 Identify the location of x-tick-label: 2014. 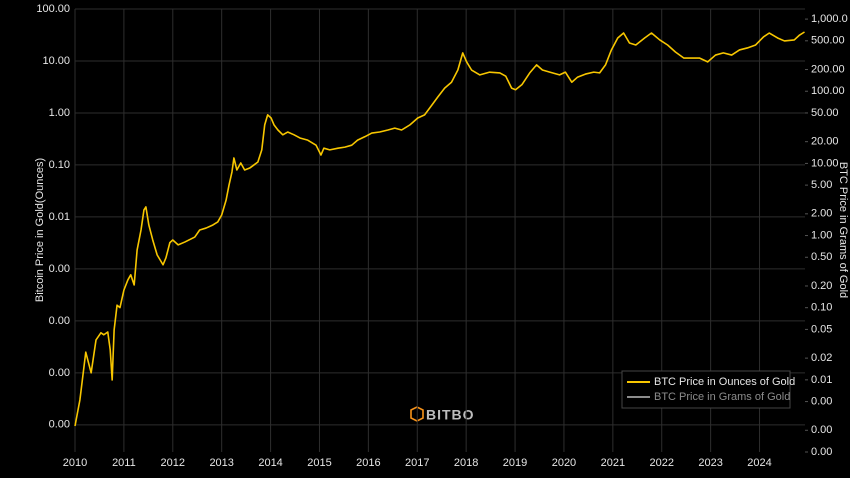
(270, 463).